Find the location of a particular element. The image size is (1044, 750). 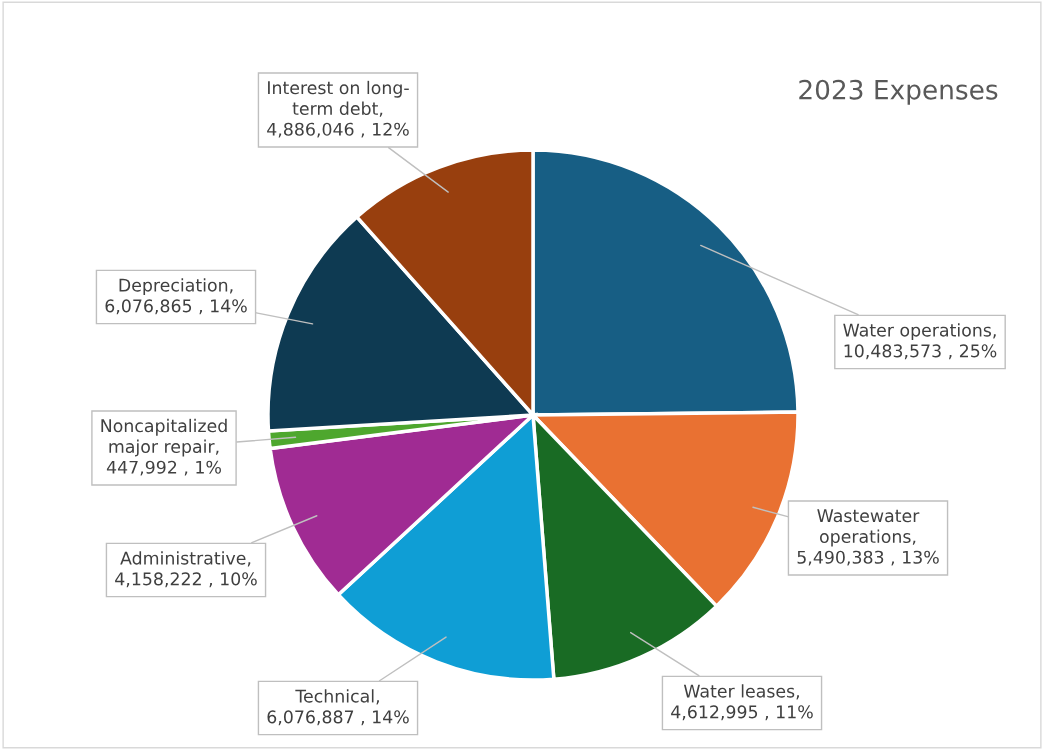

slice-label: Wastewater operations, 5,490,383 , 13% is located at coordinates (868, 537).